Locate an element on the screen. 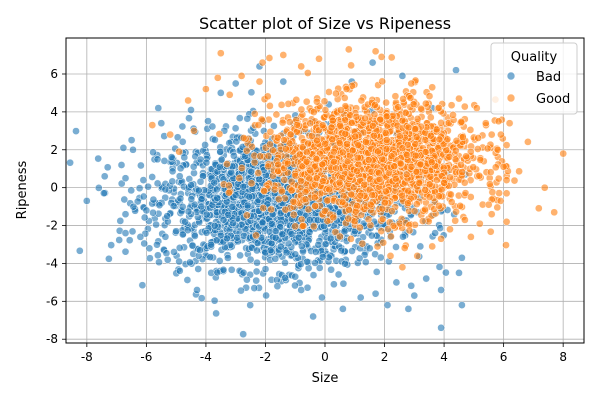  x-axis-label: Size is located at coordinates (325, 378).